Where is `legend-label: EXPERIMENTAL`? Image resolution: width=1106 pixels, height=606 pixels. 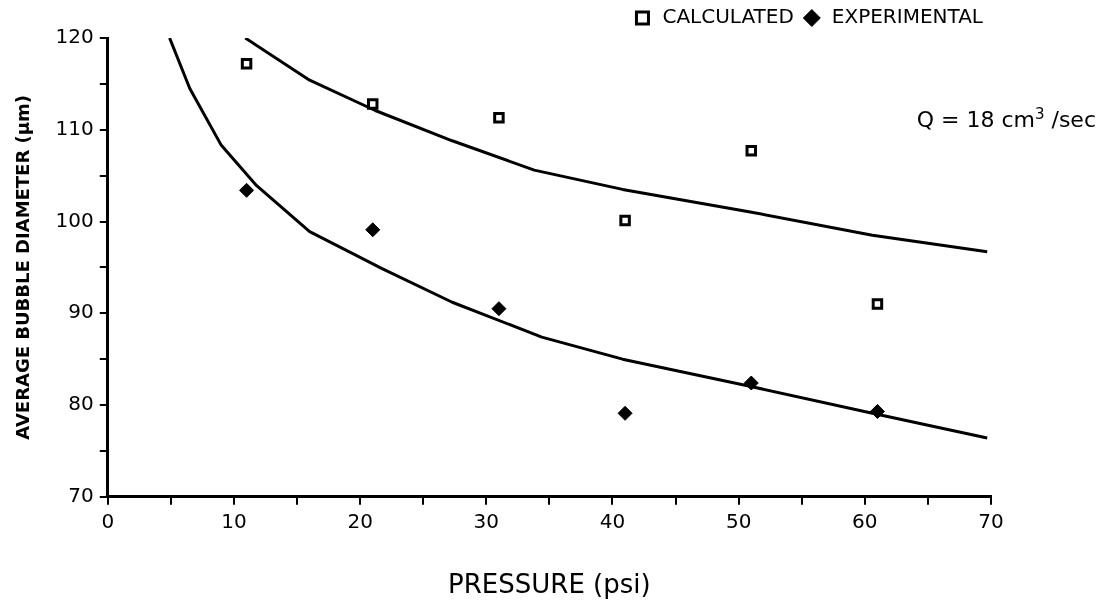
legend-label: EXPERIMENTAL is located at coordinates (907, 16).